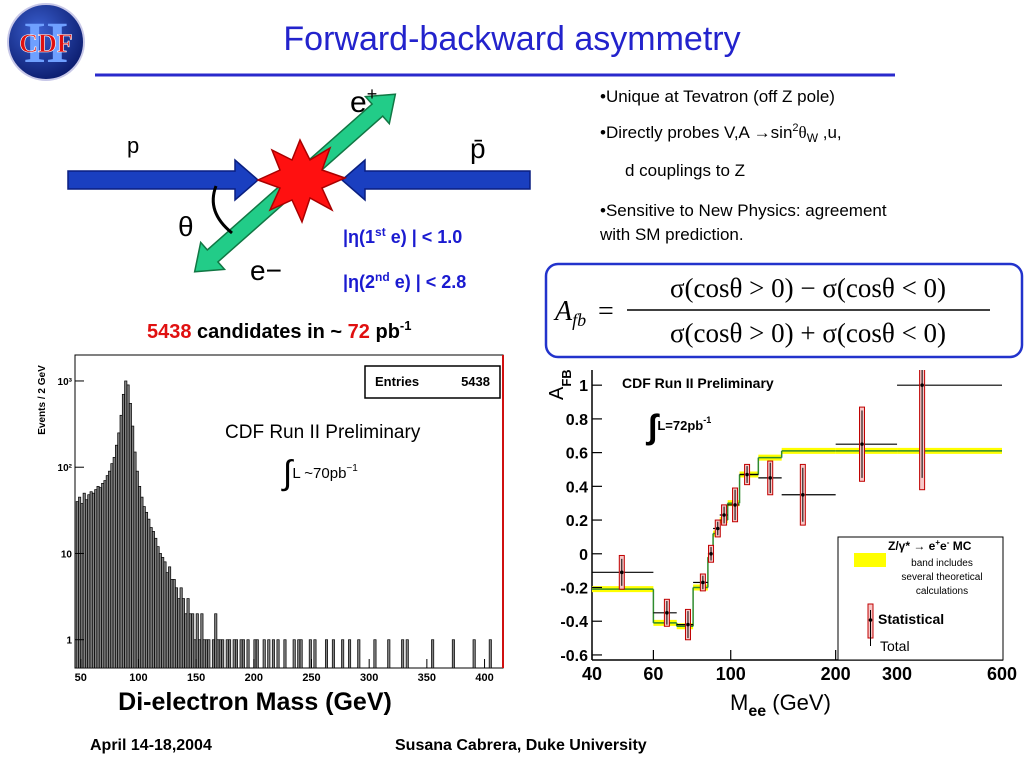  I want to click on y-axis-label: AFB, so click(560, 384).